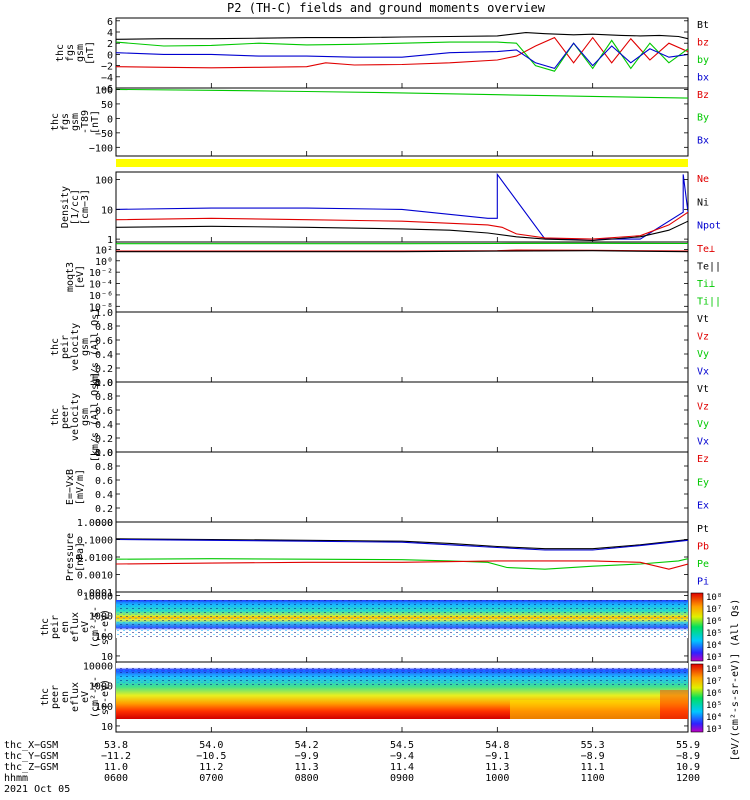 The height and width of the screenshot is (800, 750). Describe the element at coordinates (703, 95) in the screenshot. I see `legend-Bz: Bz` at that location.